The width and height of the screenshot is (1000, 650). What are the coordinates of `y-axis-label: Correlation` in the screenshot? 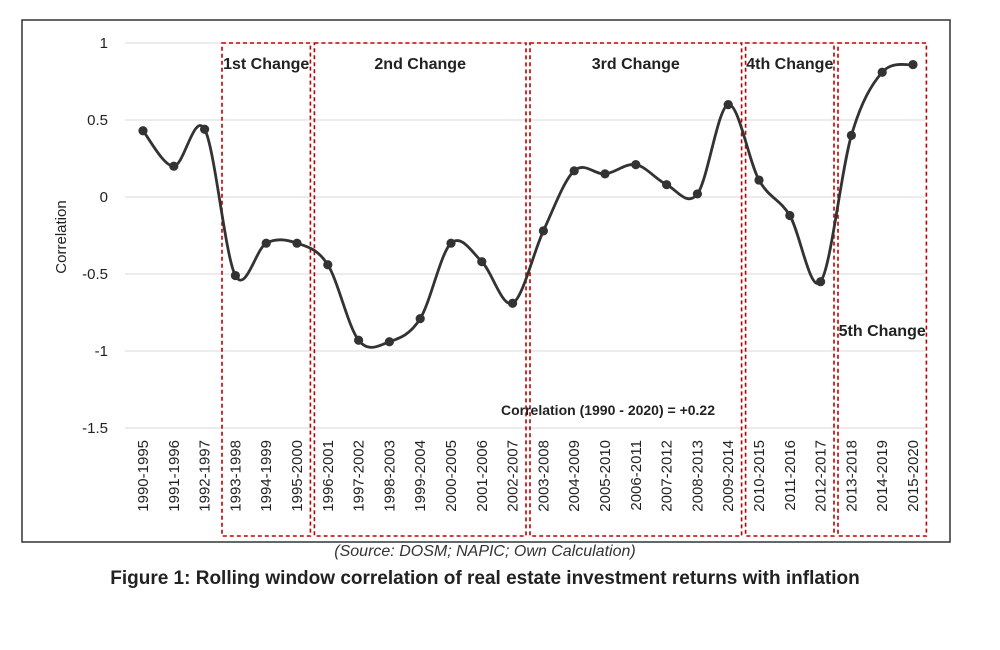 It's located at (61, 236).